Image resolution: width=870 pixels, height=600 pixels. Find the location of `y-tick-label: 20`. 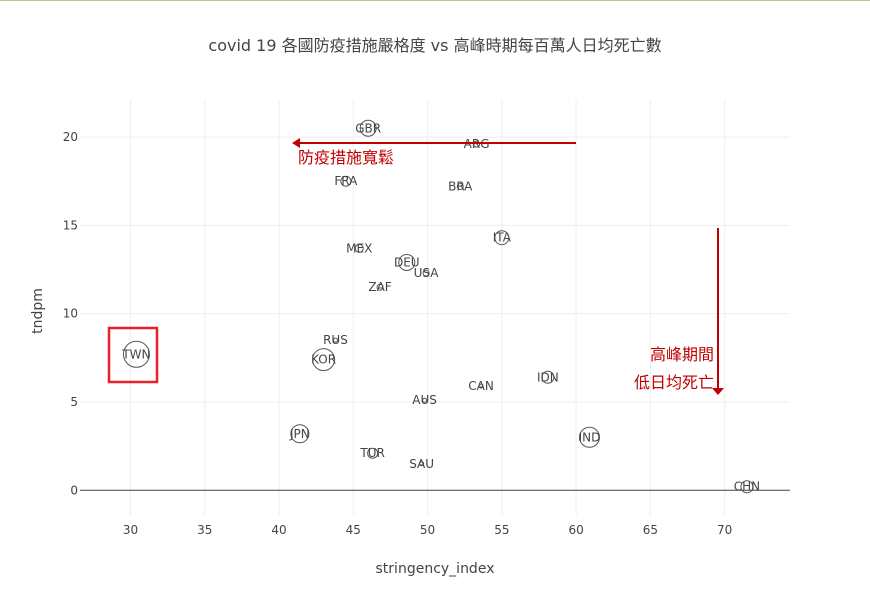

y-tick-label: 20 is located at coordinates (70, 137).